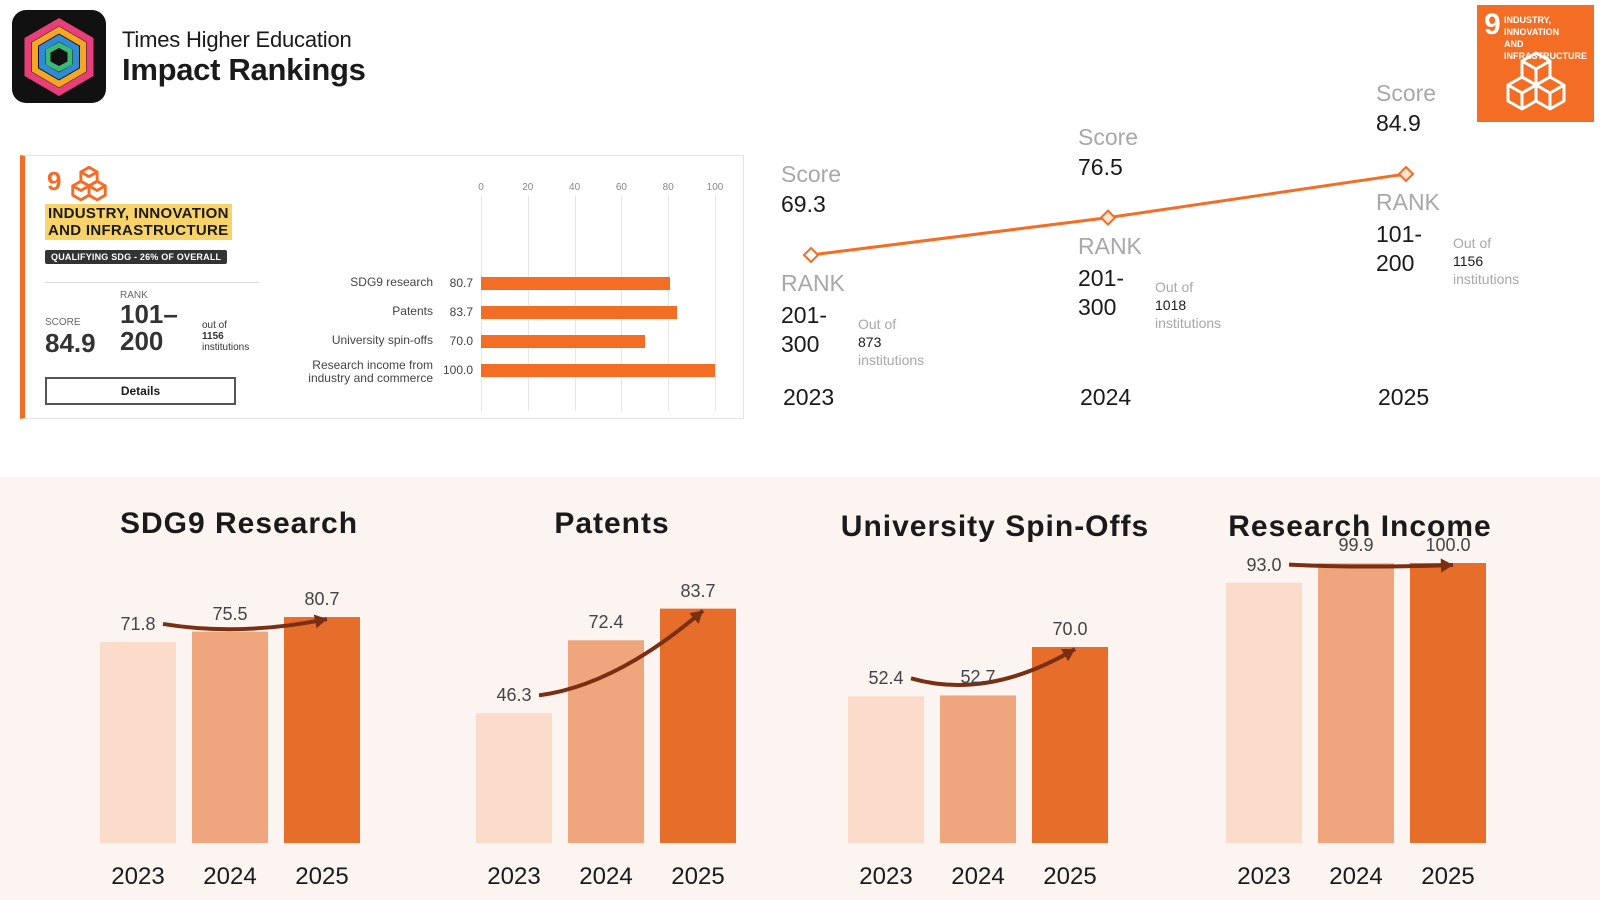 This screenshot has width=1600, height=900. I want to click on chart-title: University Spin-Offs, so click(995, 526).